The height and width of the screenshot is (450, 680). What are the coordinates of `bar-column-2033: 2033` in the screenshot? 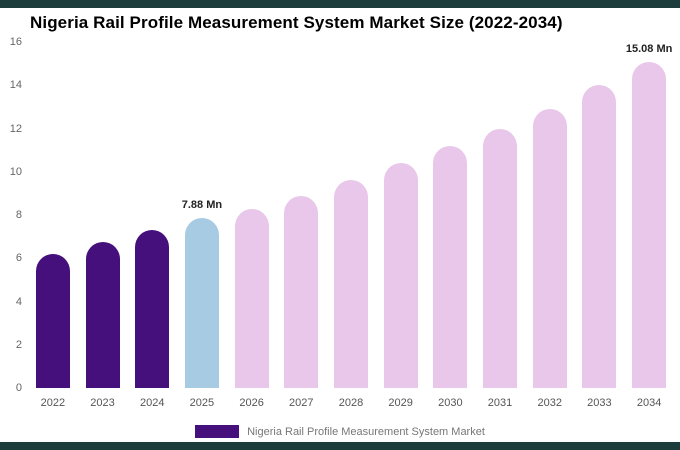 It's located at (600, 225).